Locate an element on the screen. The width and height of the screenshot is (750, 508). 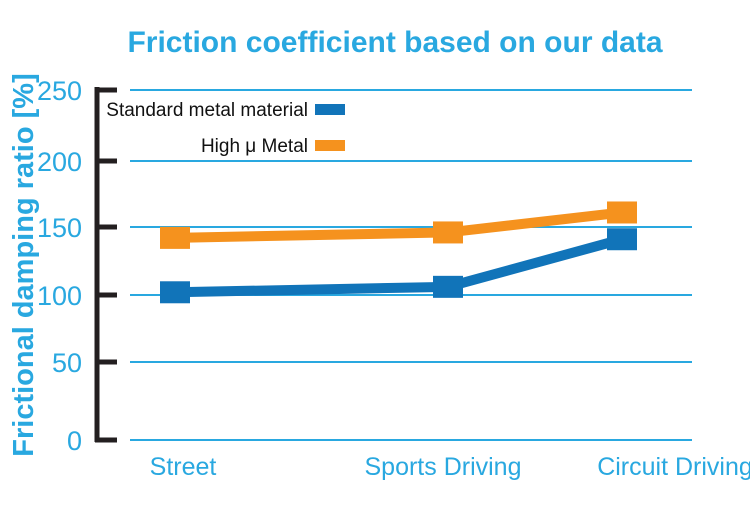
y-tick-label: 0 is located at coordinates (74, 441).